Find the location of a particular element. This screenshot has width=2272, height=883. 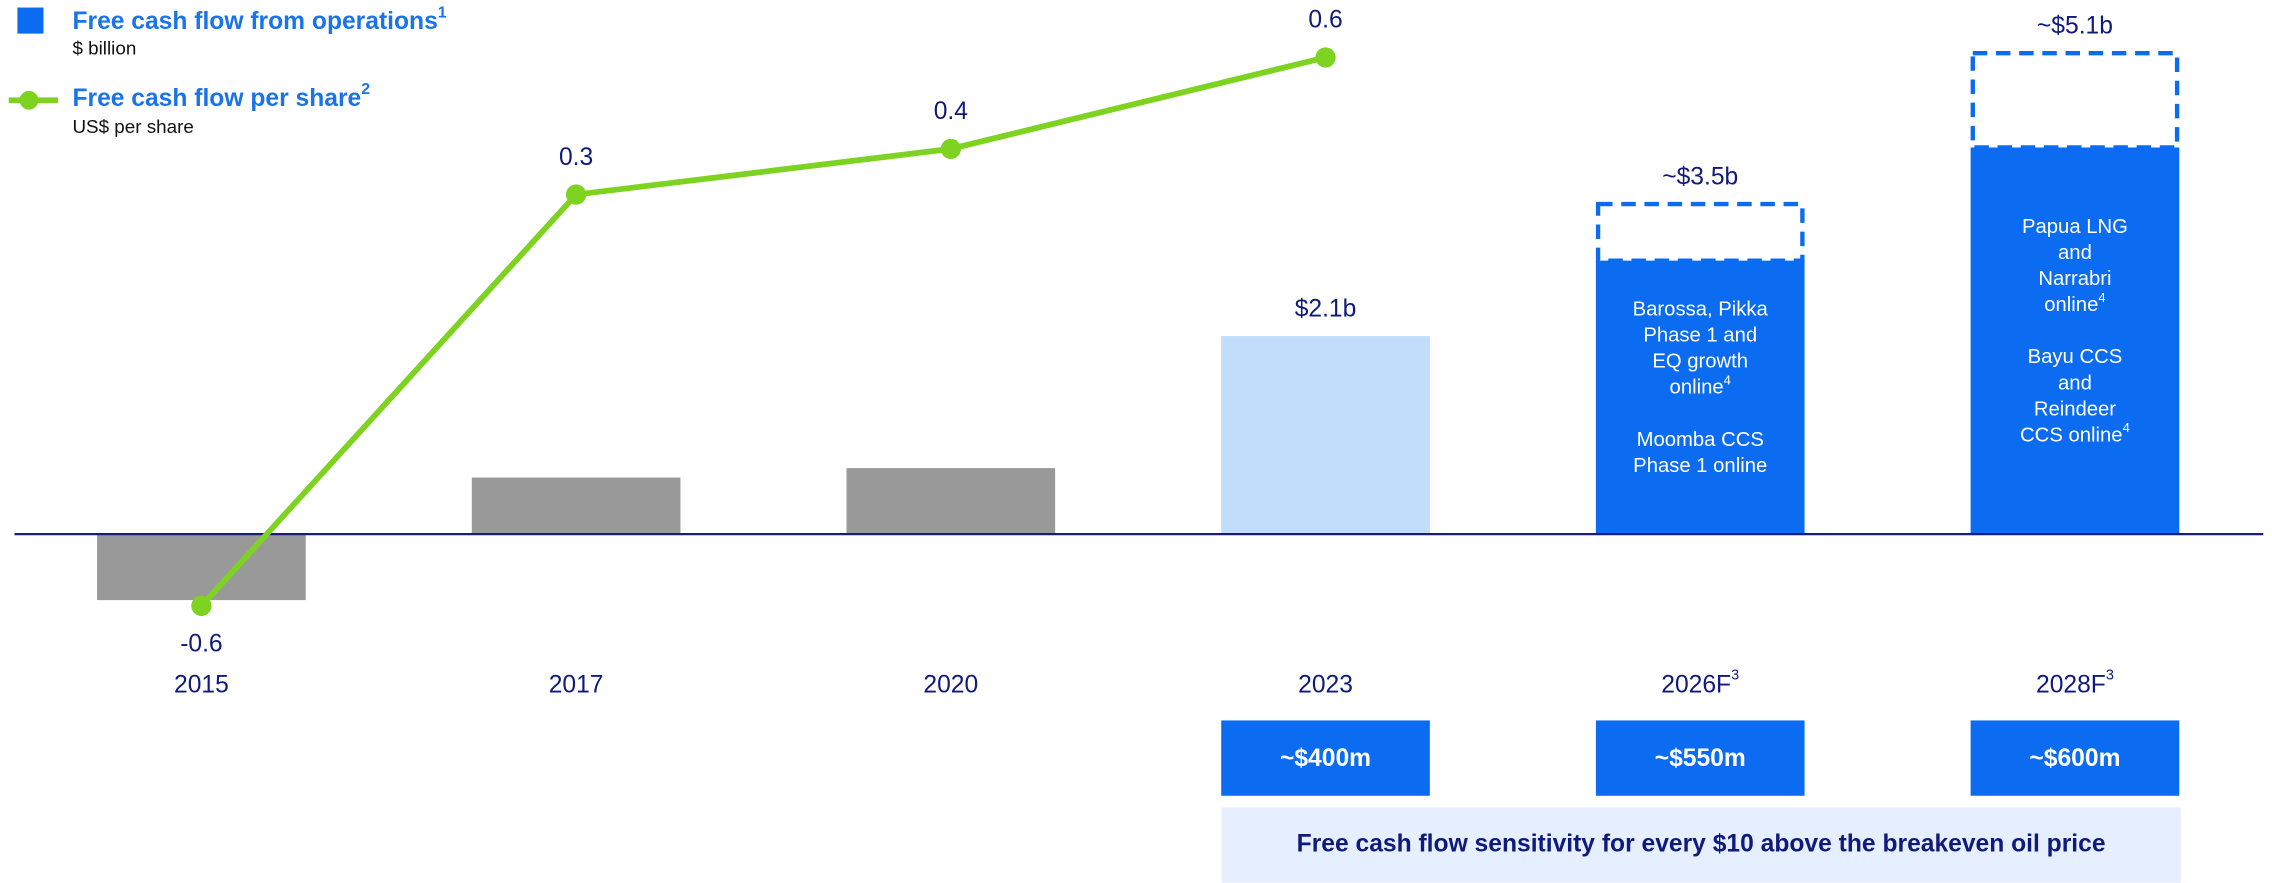

legend-label: Free cash flow from operations1 is located at coordinates (259, 20).